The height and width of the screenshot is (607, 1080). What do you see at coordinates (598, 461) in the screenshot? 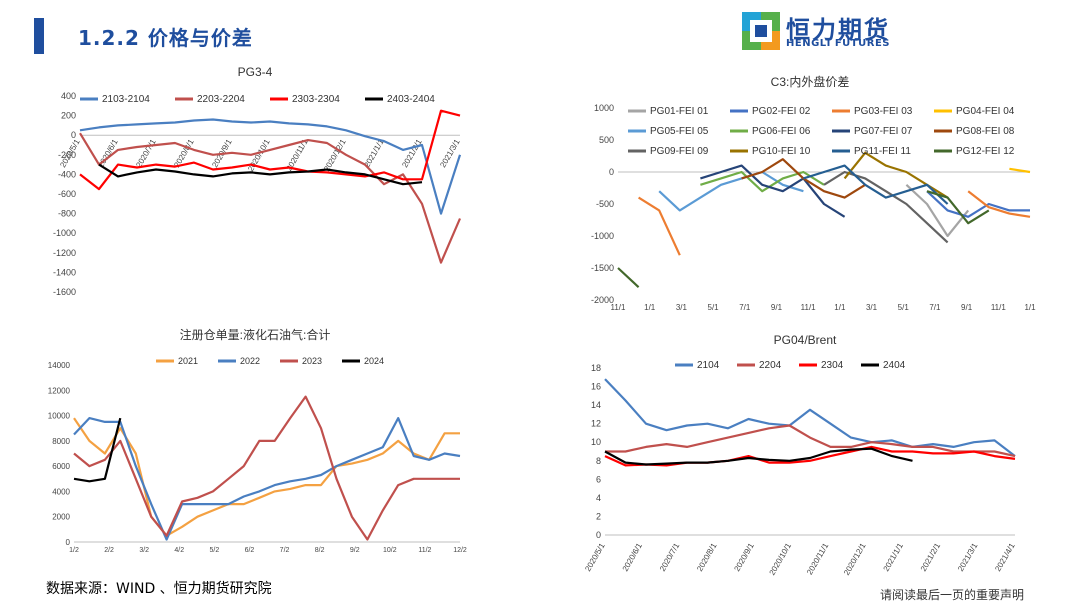
I see `y-tick-label: 8` at bounding box center [598, 461].